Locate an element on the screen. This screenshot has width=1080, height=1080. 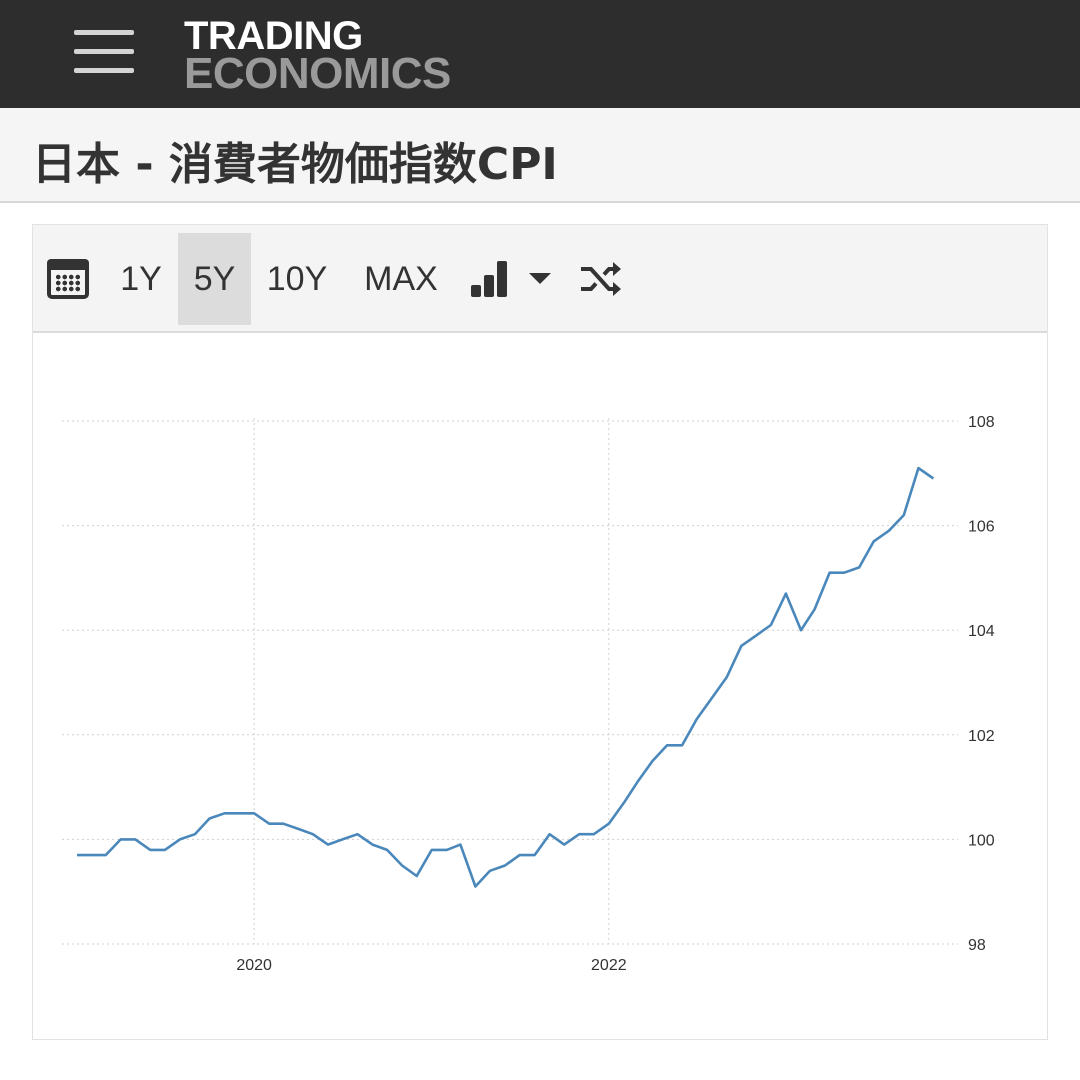
top-navbar: TRADING ECONOMICS is located at coordinates (540, 54).